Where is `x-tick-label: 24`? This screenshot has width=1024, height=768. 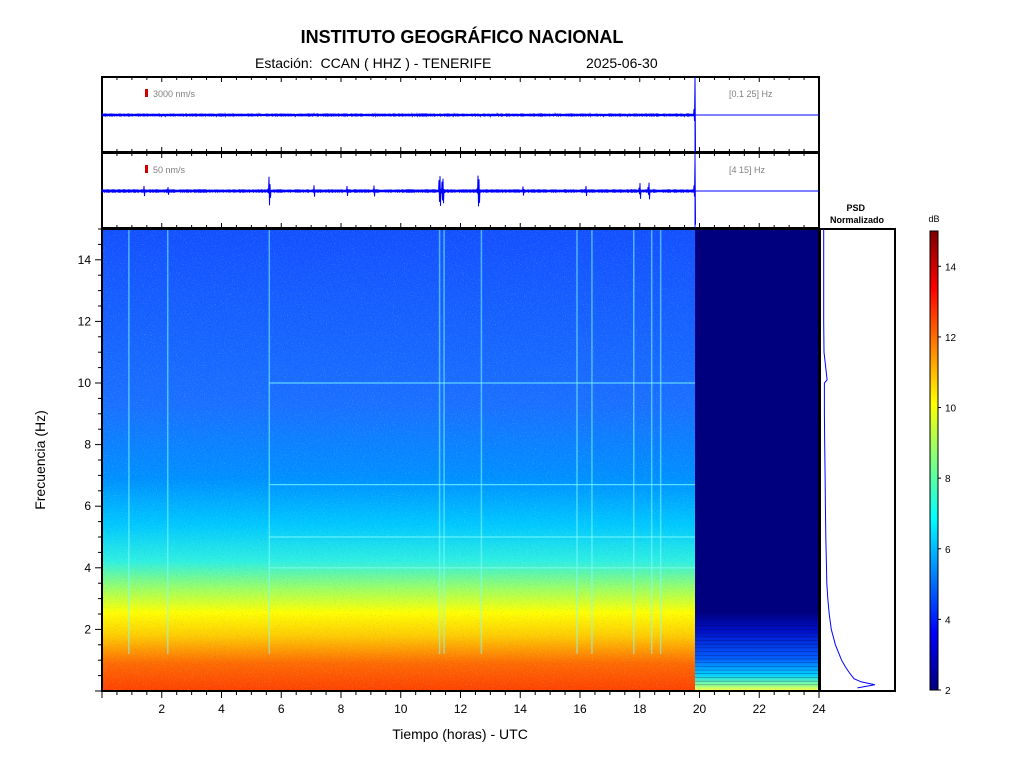 x-tick-label: 24 is located at coordinates (819, 709).